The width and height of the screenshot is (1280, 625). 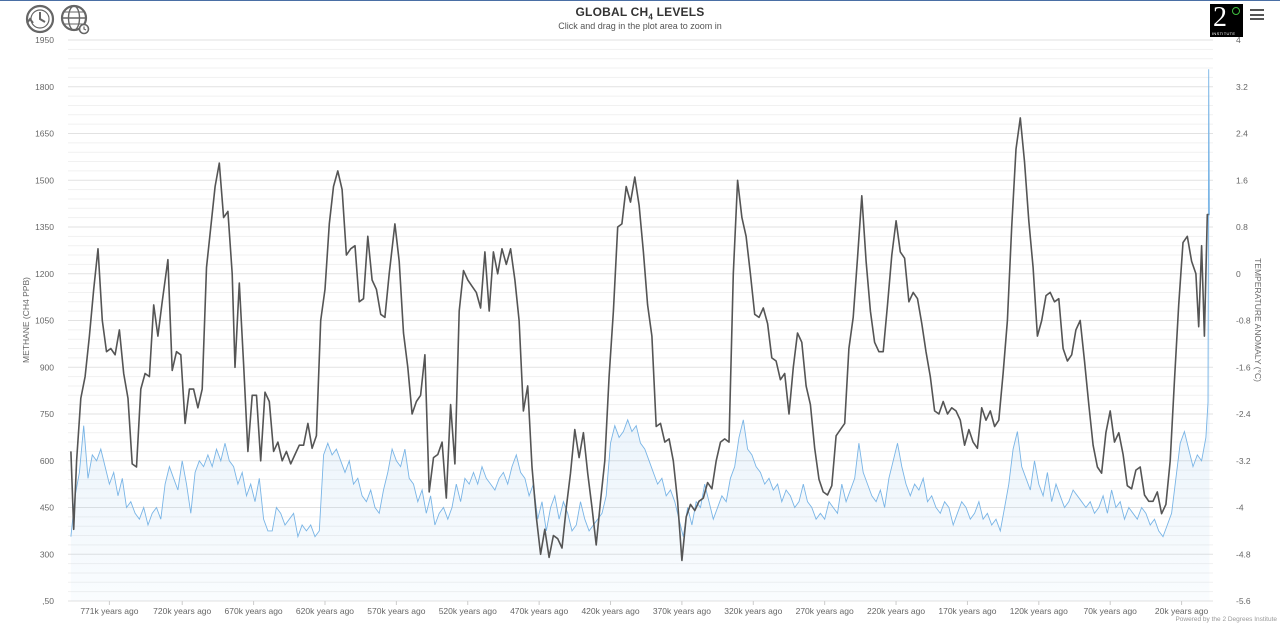 I want to click on x-tick-label: 720k years ago, so click(x=182, y=611).